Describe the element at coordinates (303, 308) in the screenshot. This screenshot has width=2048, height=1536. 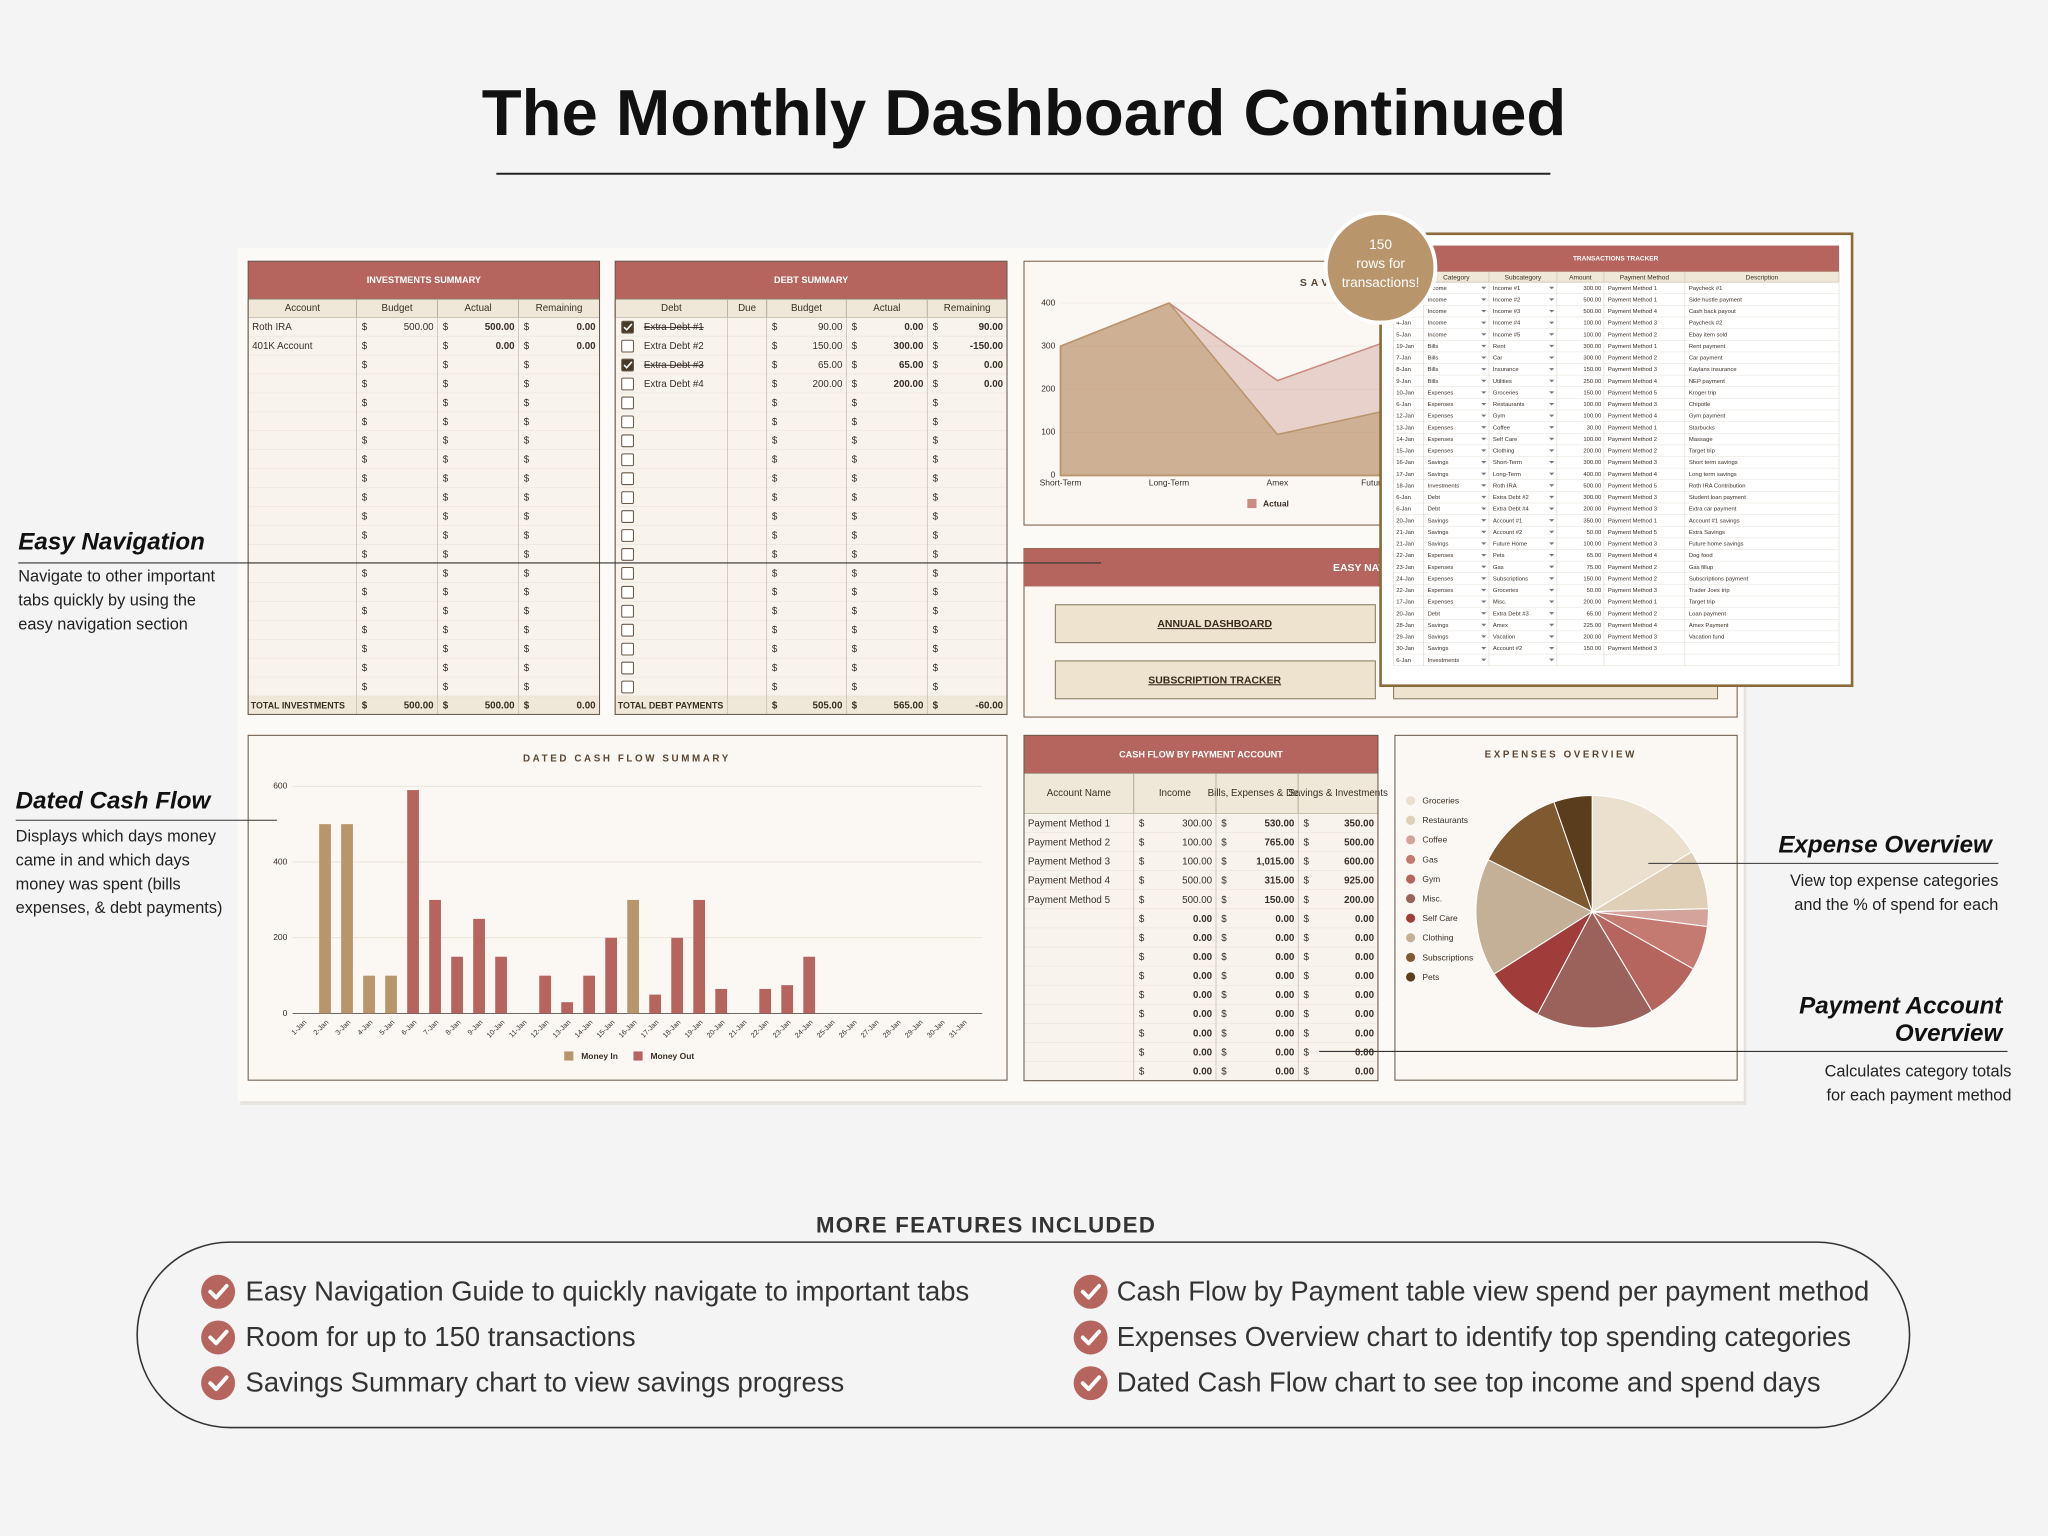
I see `column-header-text: Account` at that location.